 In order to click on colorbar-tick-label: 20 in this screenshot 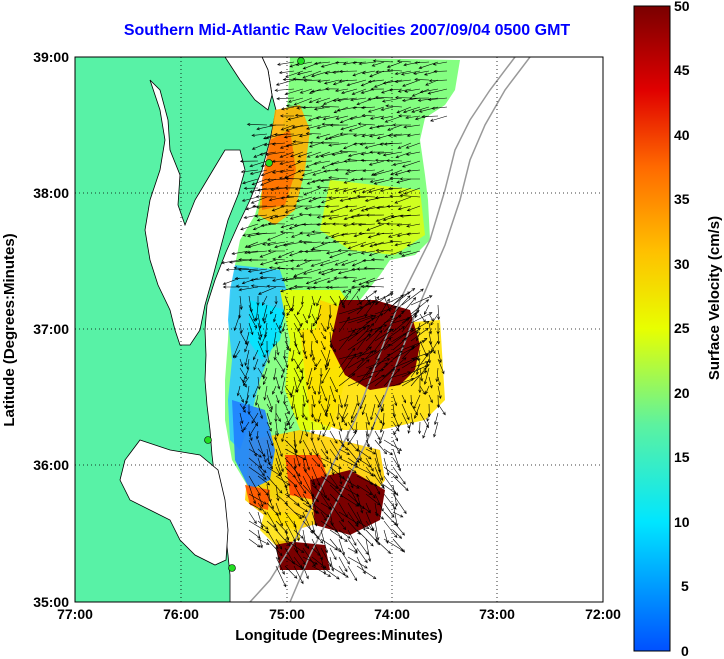, I will do `click(682, 393)`.